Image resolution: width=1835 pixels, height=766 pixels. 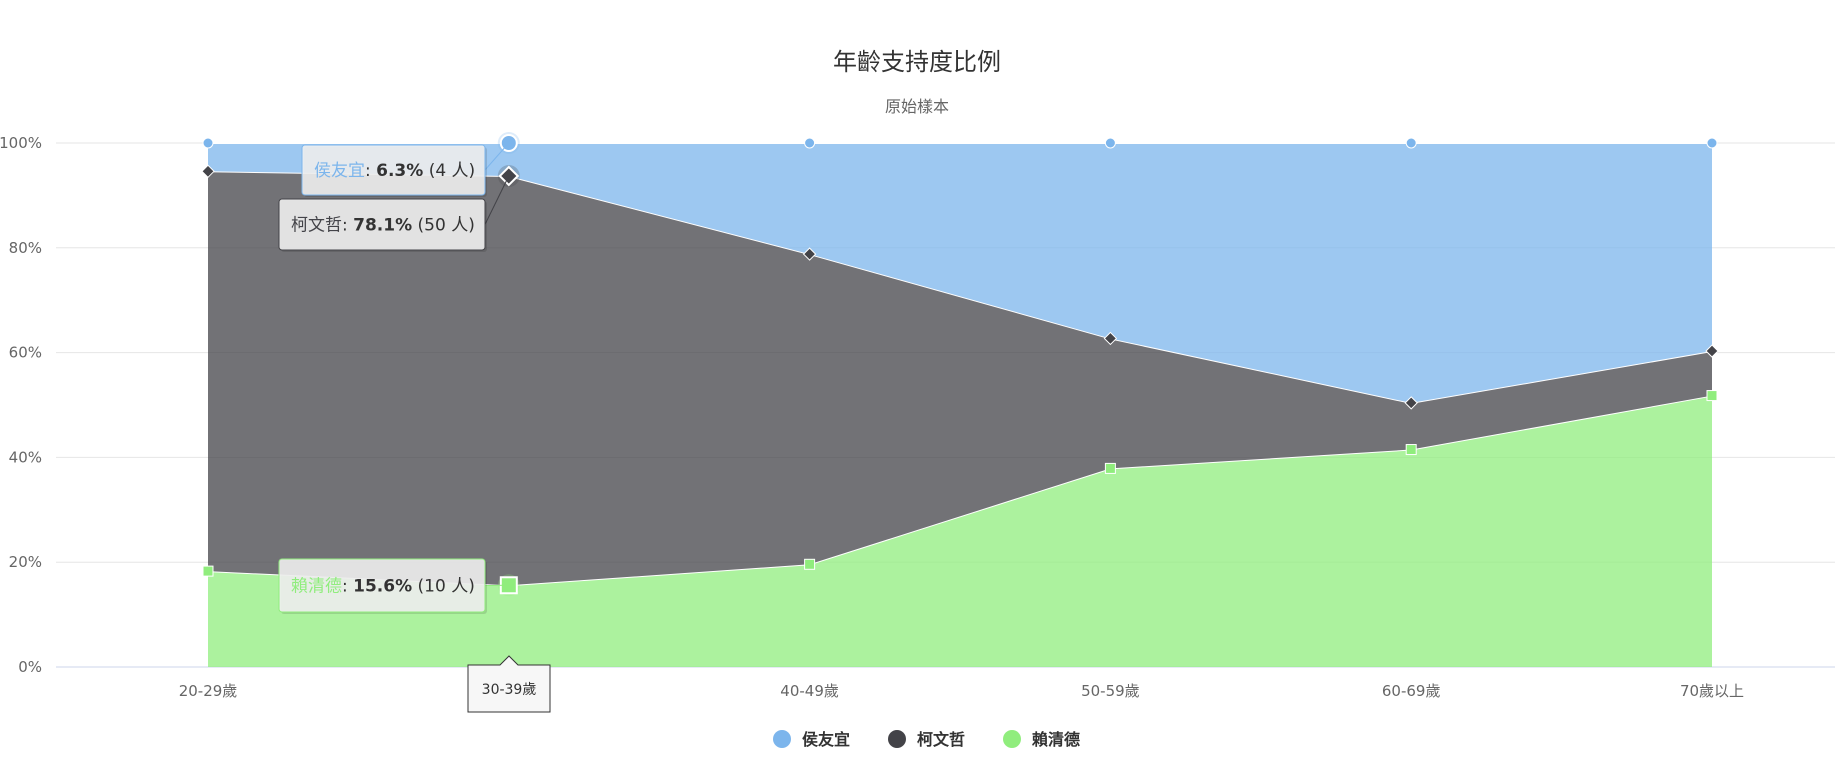 What do you see at coordinates (509, 690) in the screenshot?
I see `x-tick-label-highlighted: 30-39歲` at bounding box center [509, 690].